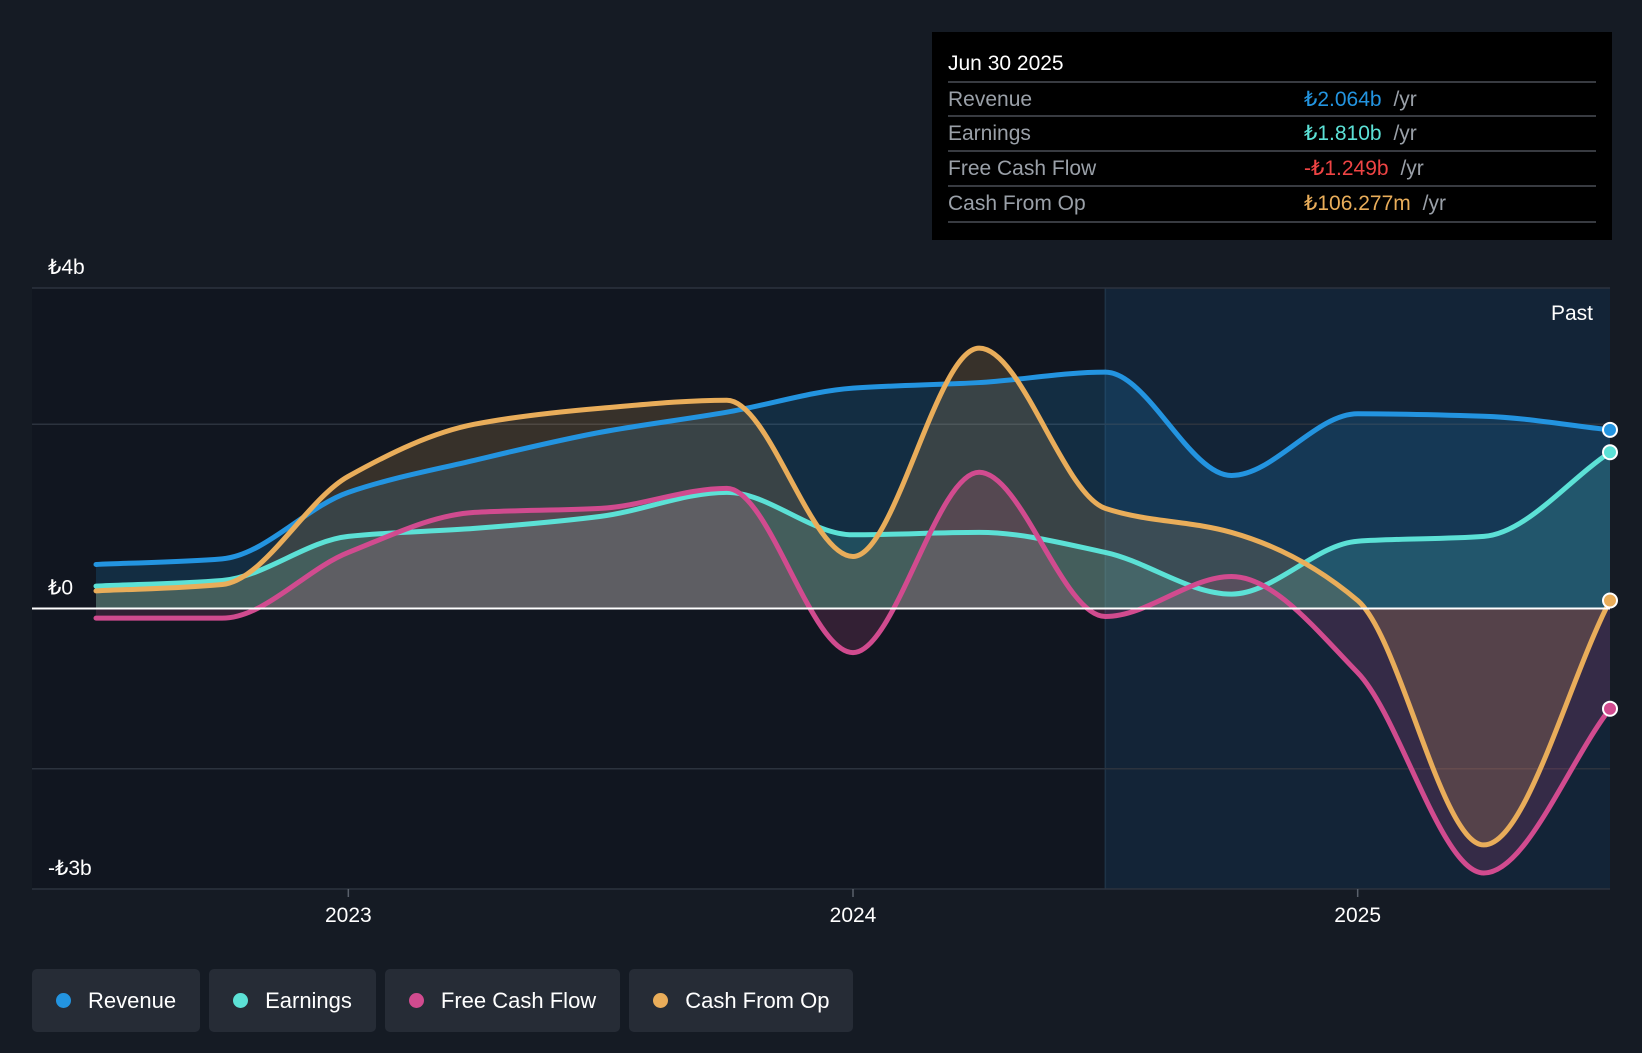 The height and width of the screenshot is (1053, 1642). I want to click on legend-item-cash-from-op: Cash From Op, so click(741, 1000).